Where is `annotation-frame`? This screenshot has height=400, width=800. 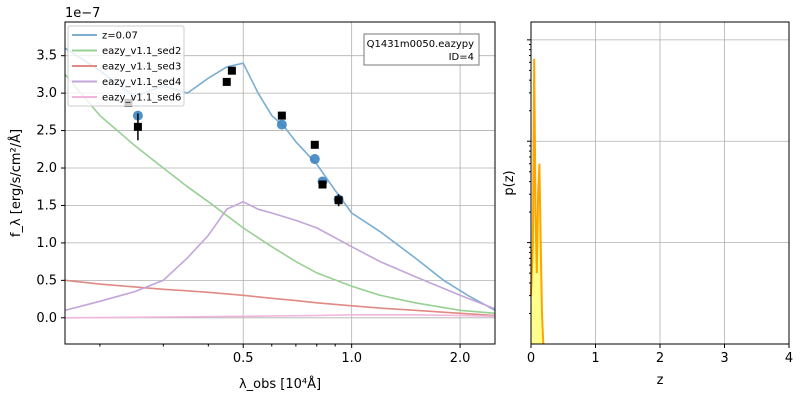 annotation-frame is located at coordinates (421, 49).